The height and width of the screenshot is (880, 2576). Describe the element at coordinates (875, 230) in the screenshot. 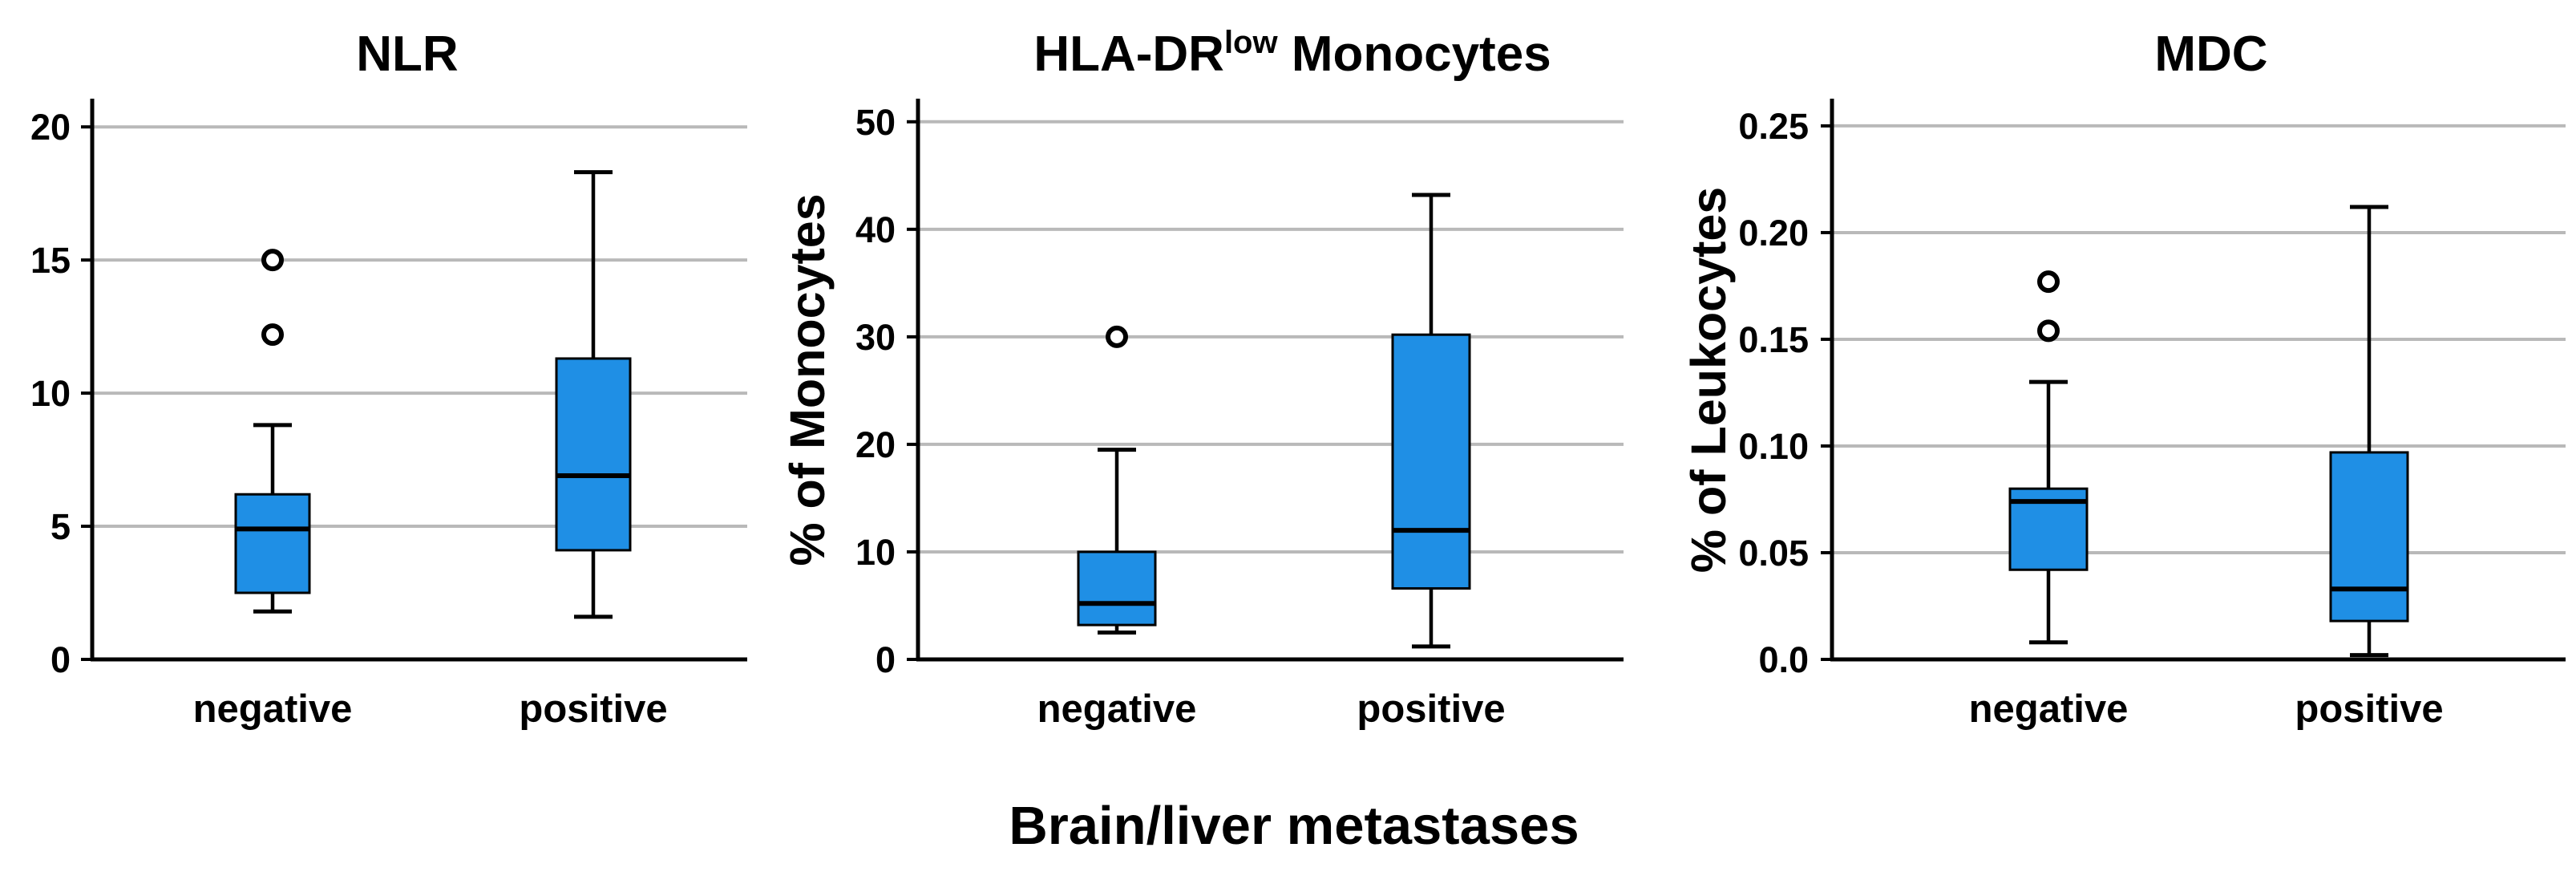

I see `y-tick-label: 40` at that location.